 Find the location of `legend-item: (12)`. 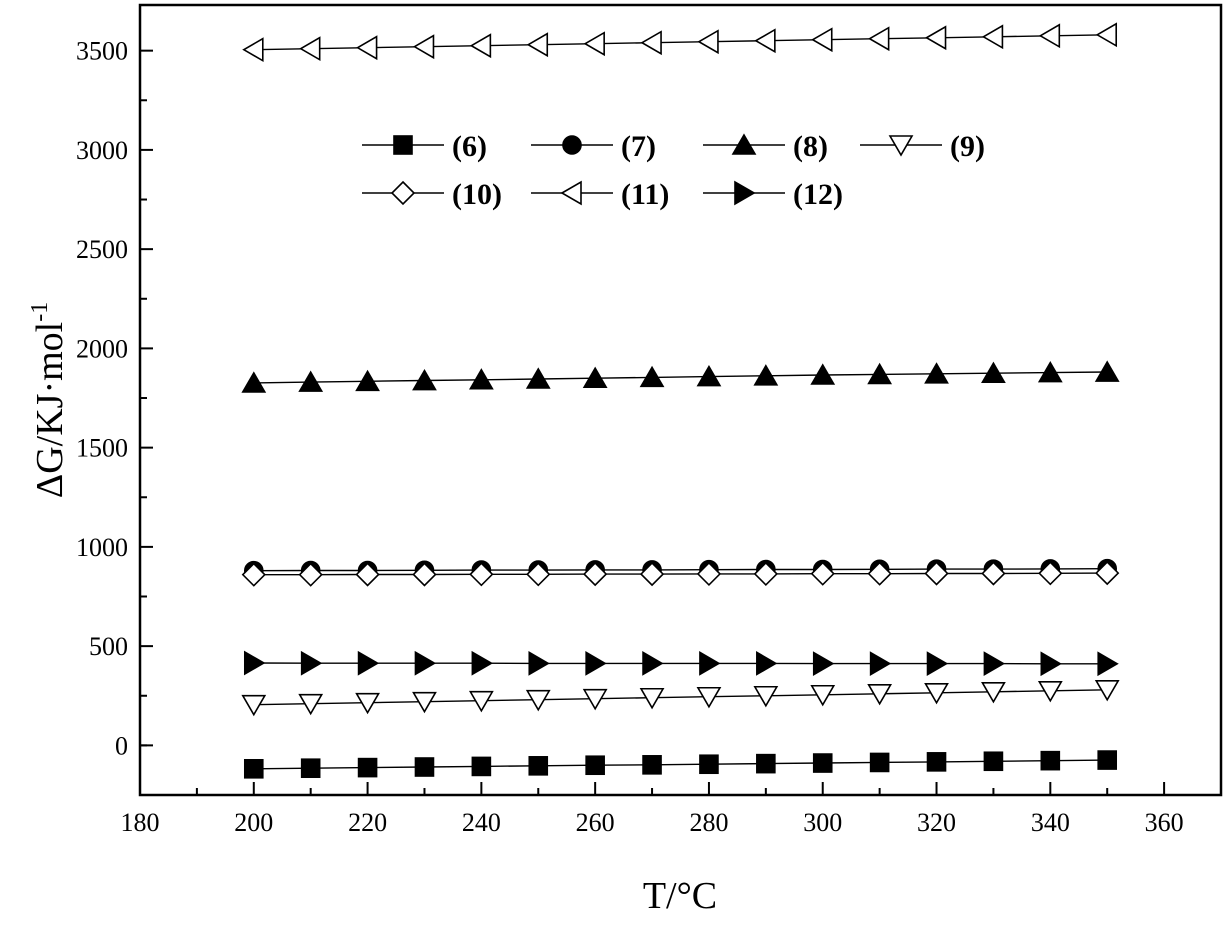

legend-item: (12) is located at coordinates (773, 194).